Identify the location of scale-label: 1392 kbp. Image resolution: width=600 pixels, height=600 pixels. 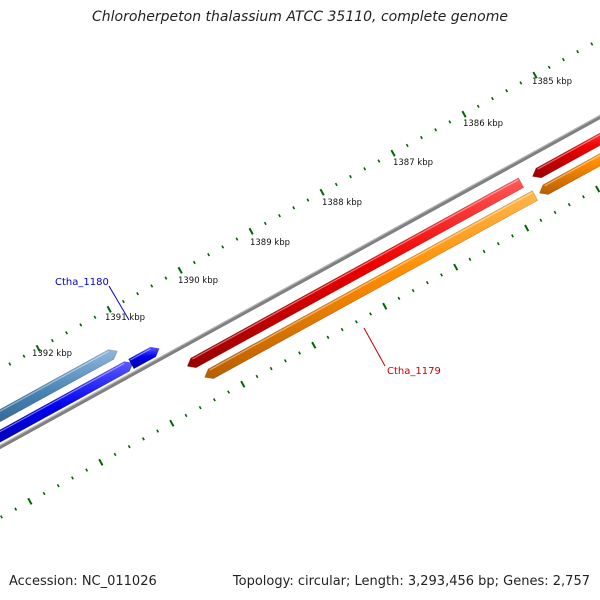
(52, 354).